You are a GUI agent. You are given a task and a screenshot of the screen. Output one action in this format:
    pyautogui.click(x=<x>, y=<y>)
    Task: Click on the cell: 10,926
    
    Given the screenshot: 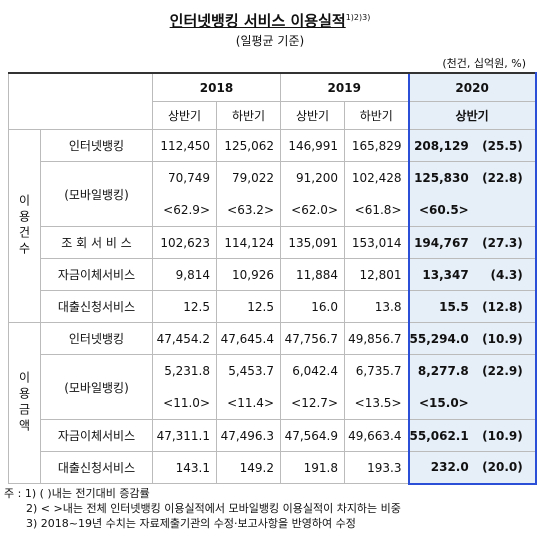 What is the action you would take?
    pyautogui.click(x=248, y=274)
    